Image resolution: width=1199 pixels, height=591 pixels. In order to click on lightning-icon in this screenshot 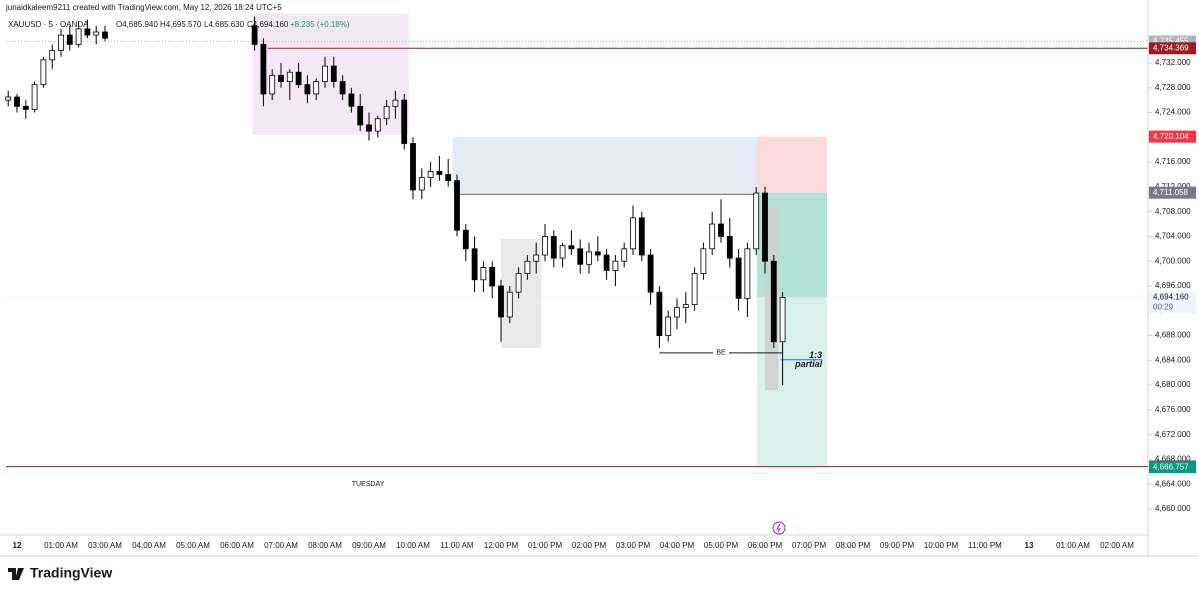, I will do `click(779, 528)`.